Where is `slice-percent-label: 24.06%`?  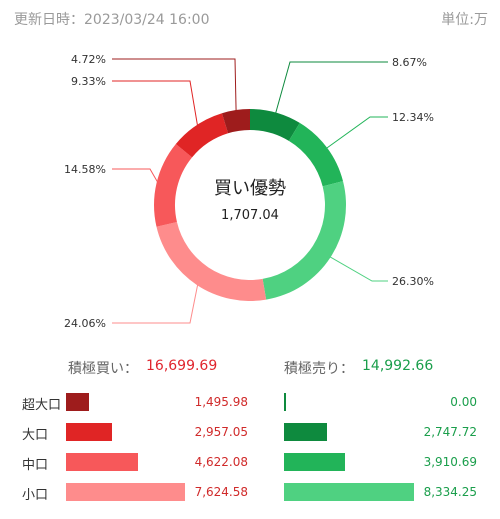 slice-percent-label: 24.06% is located at coordinates (85, 323).